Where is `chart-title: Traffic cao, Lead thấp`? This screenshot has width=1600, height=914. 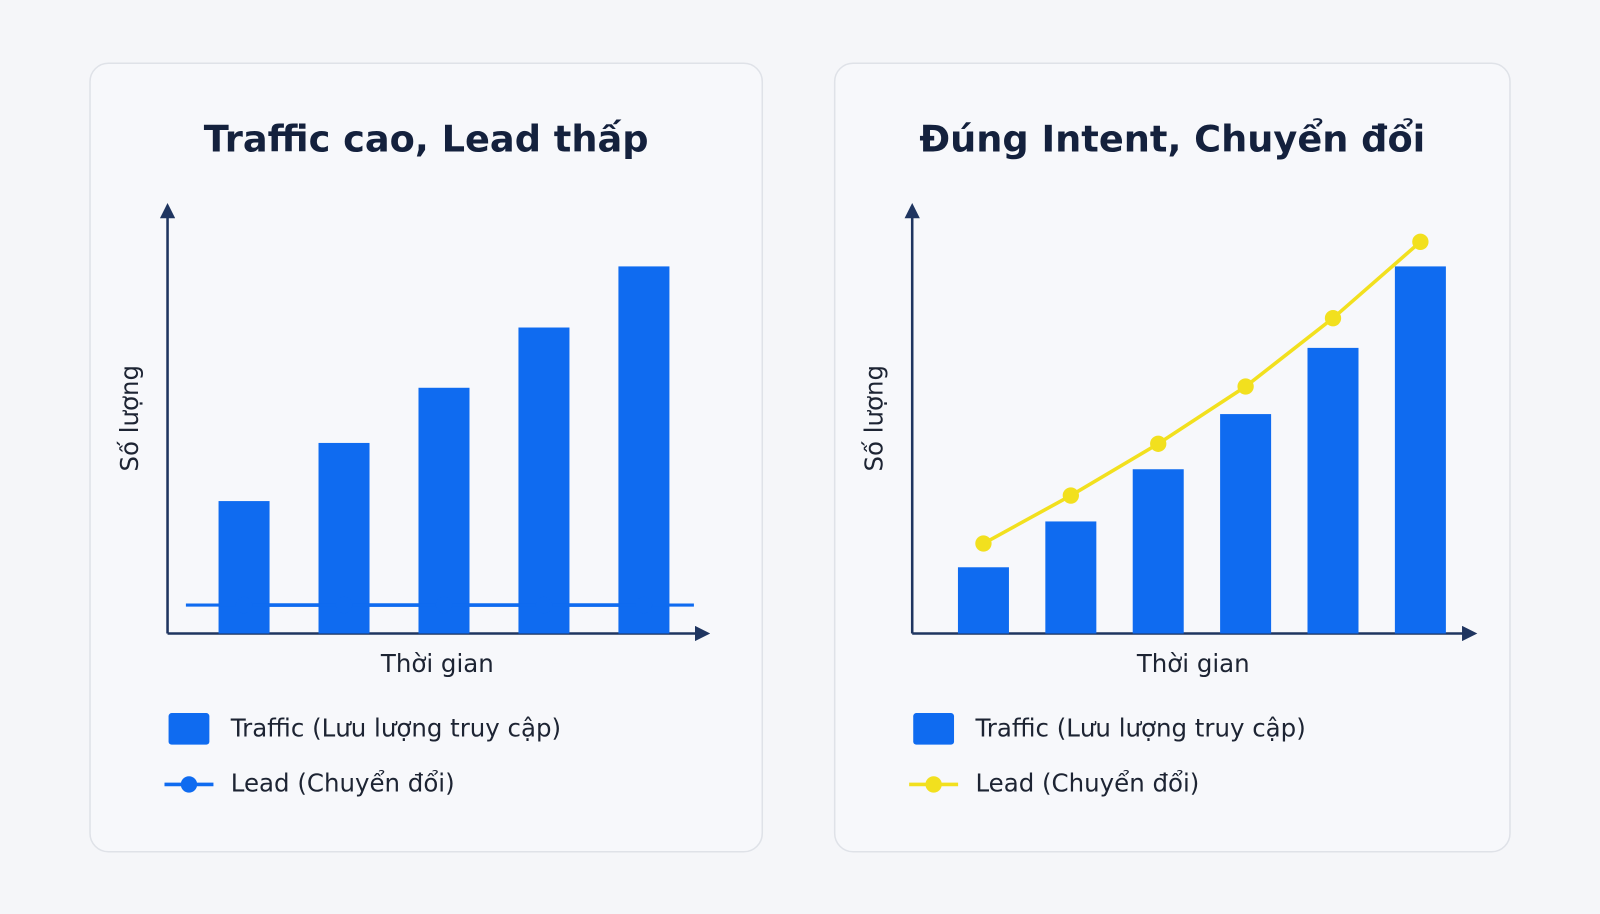 chart-title: Traffic cao, Lead thấp is located at coordinates (426, 138).